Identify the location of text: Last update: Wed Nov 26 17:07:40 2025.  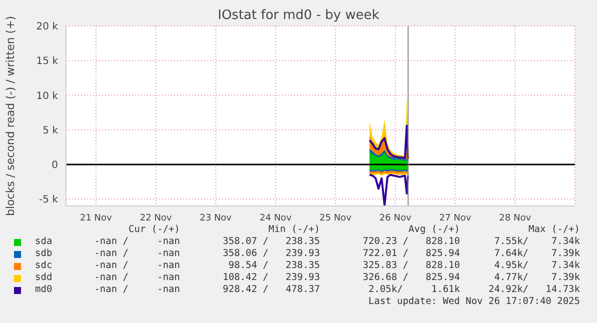
(473, 302).